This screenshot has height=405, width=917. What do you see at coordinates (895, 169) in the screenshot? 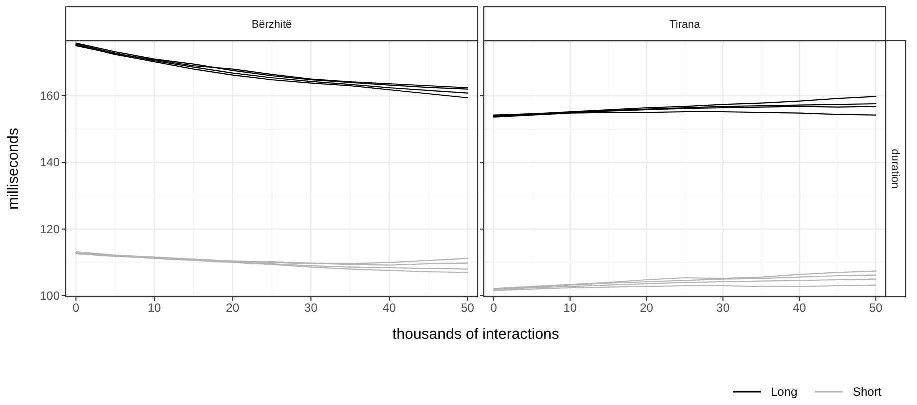
I see `text: duration` at bounding box center [895, 169].